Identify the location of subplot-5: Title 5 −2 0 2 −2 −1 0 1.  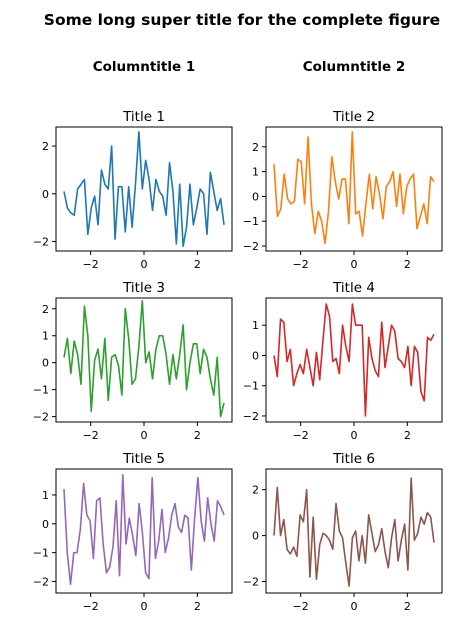
(133, 532).